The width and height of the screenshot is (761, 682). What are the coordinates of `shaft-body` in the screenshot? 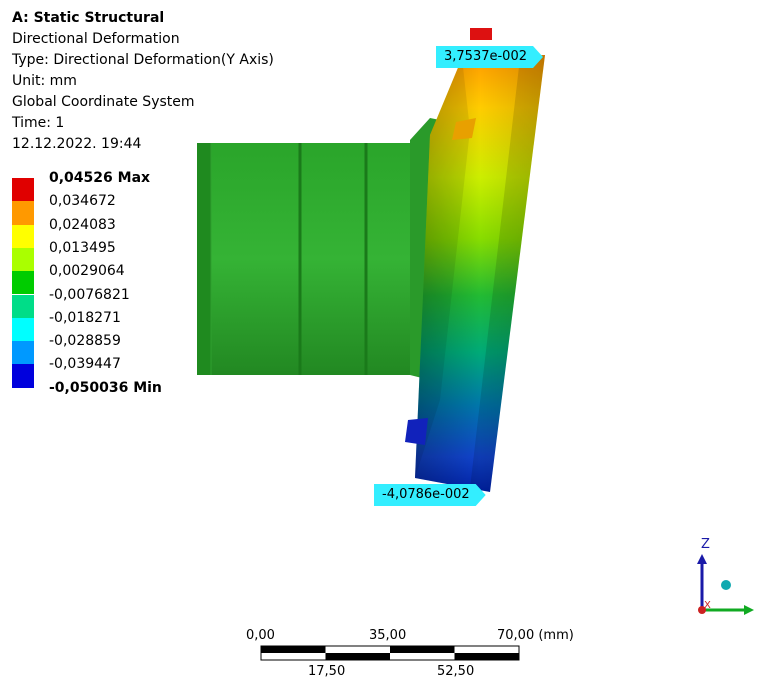 It's located at (323, 249).